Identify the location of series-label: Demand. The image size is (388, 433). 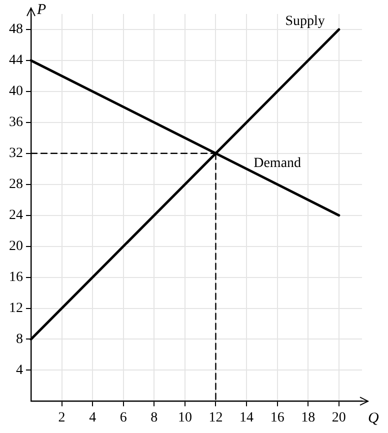
(278, 164).